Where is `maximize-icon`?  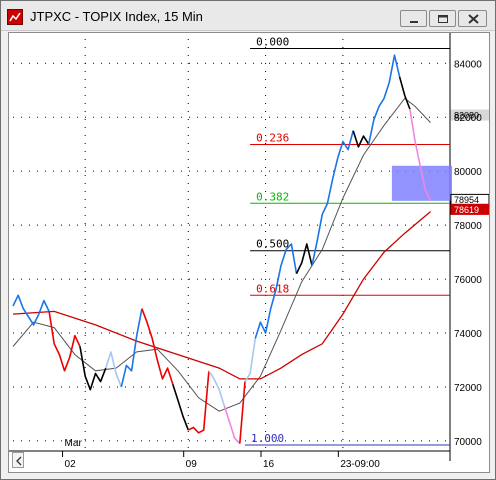 maximize-icon is located at coordinates (443, 19).